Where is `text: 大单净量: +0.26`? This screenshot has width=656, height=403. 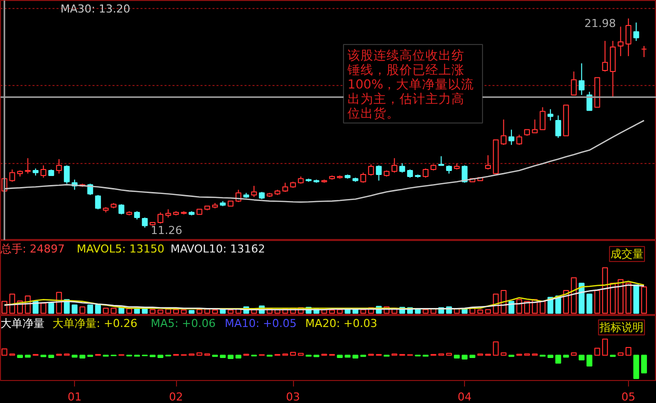 text: 大单净量: +0.26 is located at coordinates (95, 323).